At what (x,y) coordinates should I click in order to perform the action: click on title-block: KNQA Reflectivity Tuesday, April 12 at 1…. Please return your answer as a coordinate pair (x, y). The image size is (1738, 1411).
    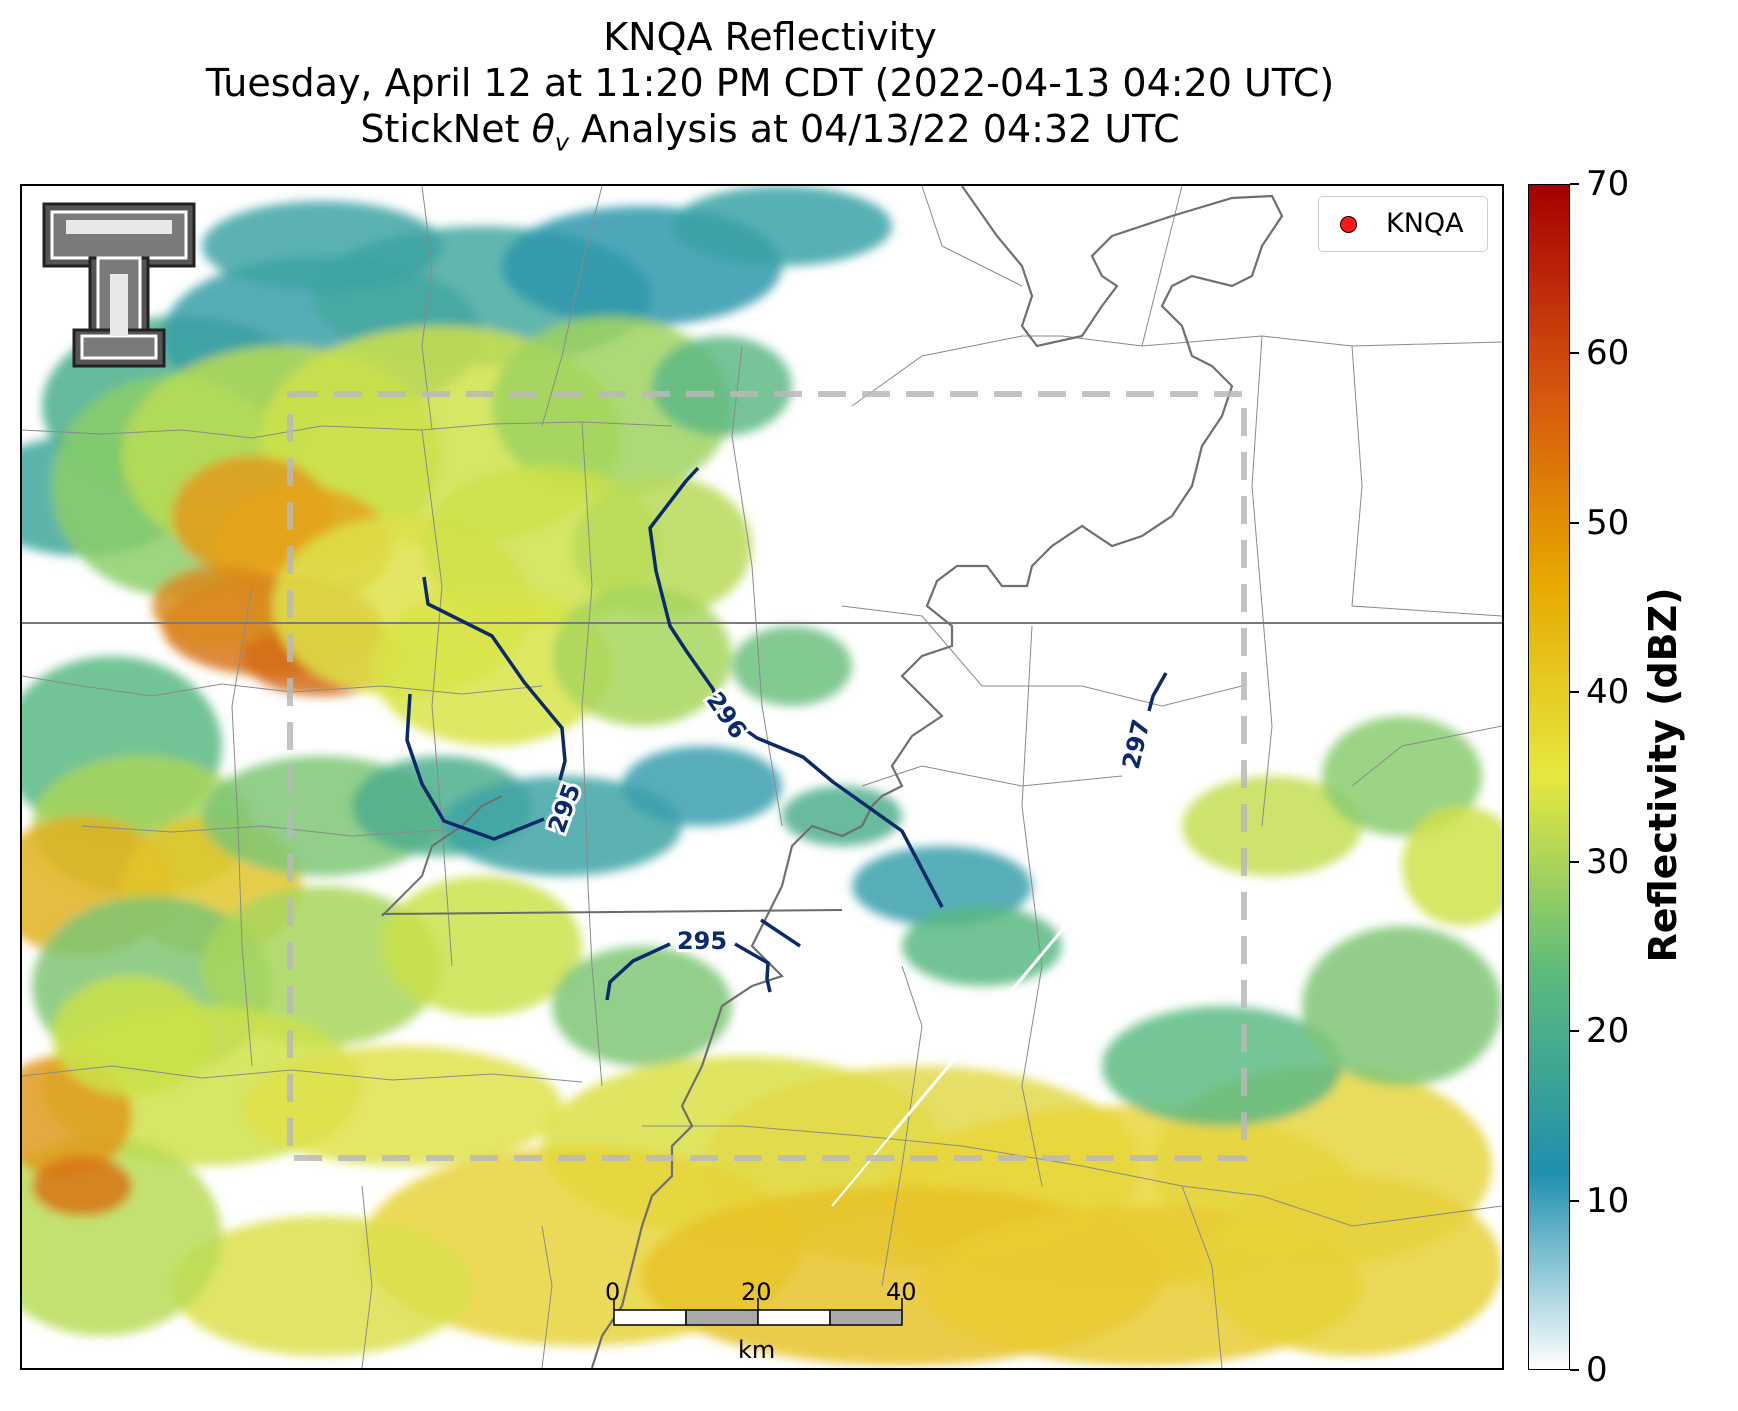
    Looking at the image, I should click on (770, 90).